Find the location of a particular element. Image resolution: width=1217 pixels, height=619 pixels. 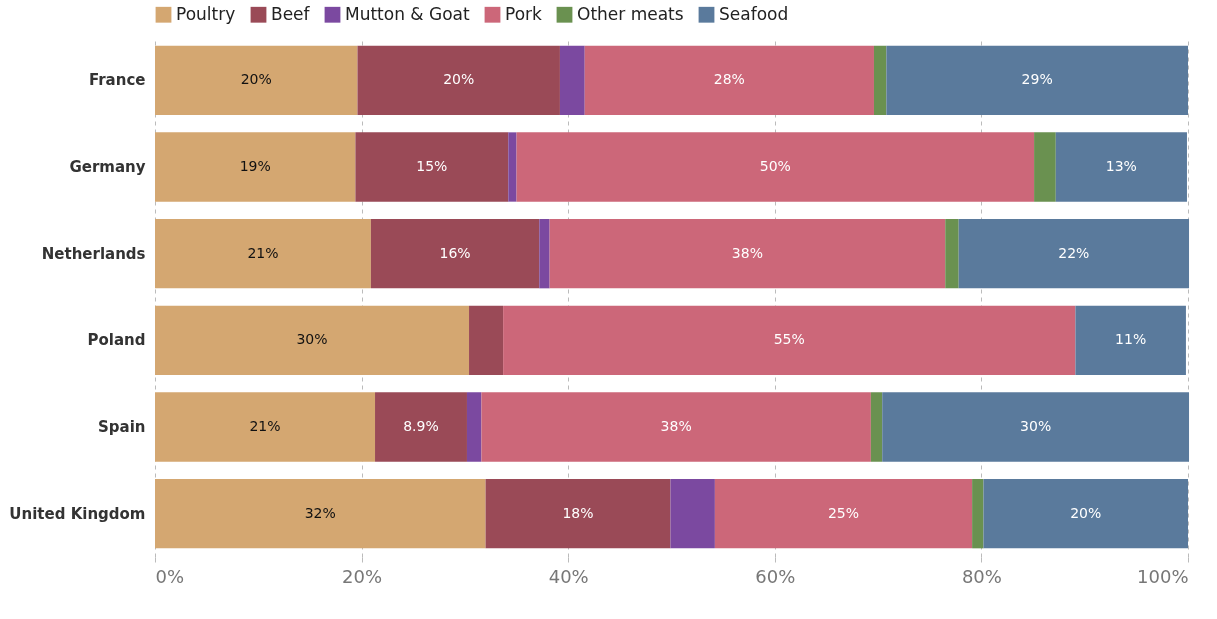

data-label: 11% is located at coordinates (1131, 339).